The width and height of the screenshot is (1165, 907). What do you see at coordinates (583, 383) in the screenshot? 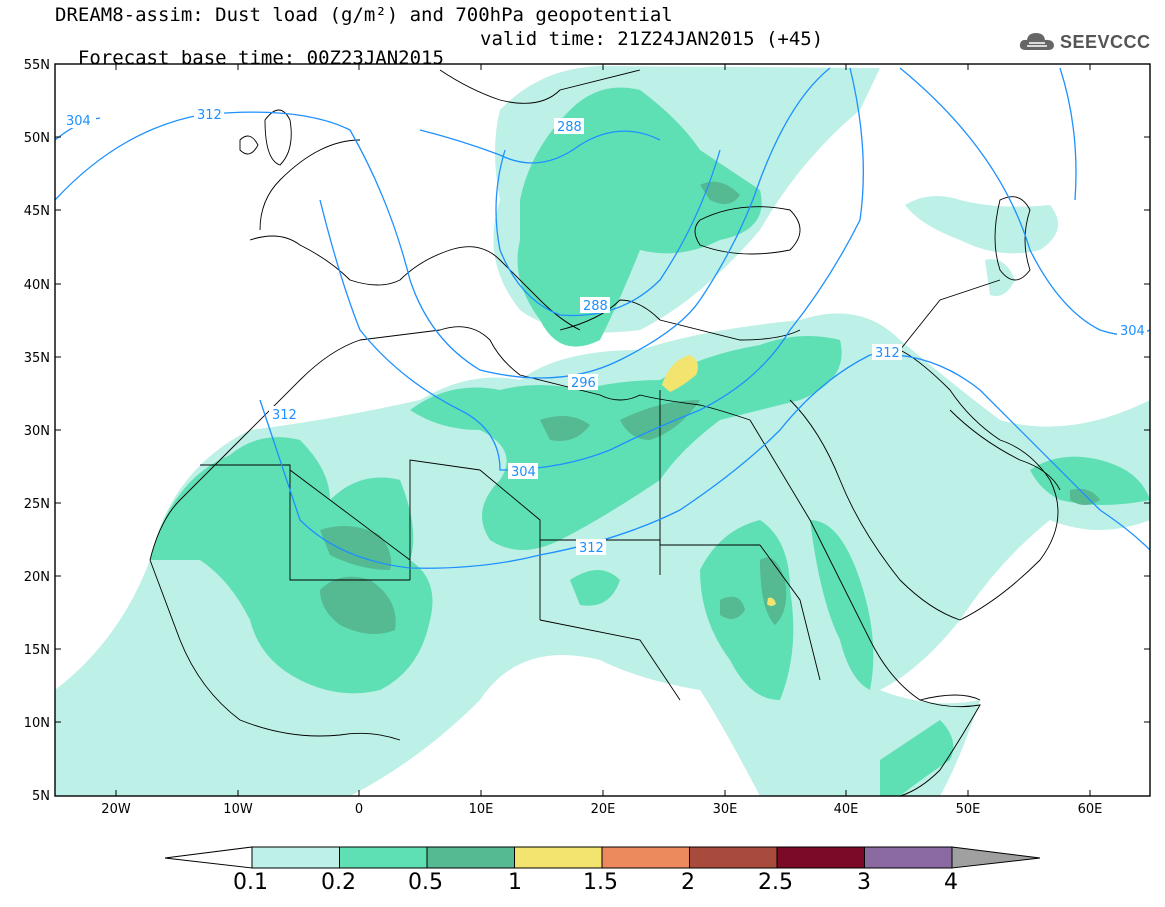
I see `contour-label: 296` at bounding box center [583, 383].